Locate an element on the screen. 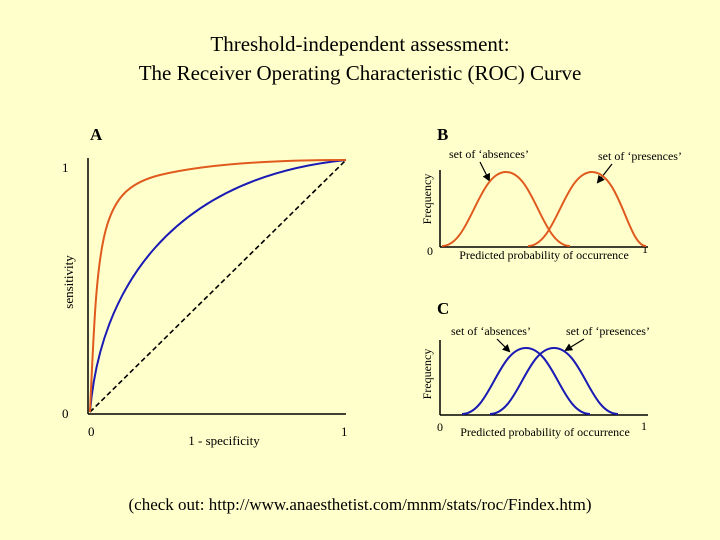  panel-a-tick-y0: 0 is located at coordinates (65, 413).